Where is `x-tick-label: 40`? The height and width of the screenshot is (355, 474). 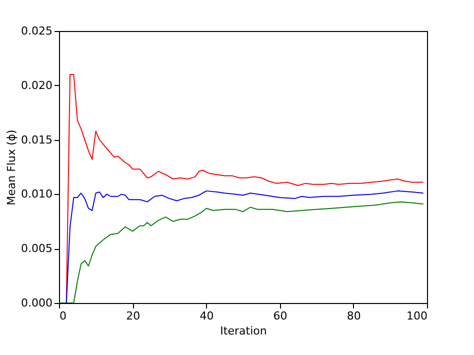 x-tick-label: 40 is located at coordinates (207, 316).